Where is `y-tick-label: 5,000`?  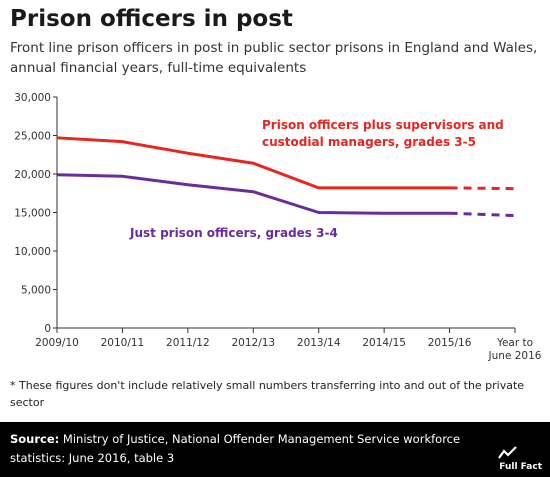
y-tick-label: 5,000 is located at coordinates (36, 291).